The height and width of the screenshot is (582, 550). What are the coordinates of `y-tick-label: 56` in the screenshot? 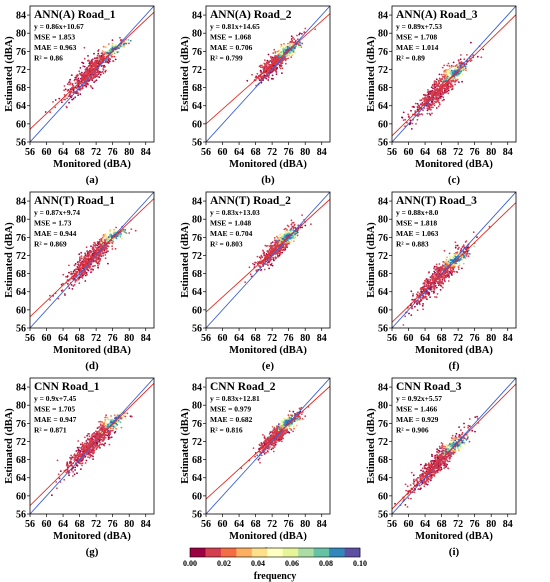 It's located at (197, 329).